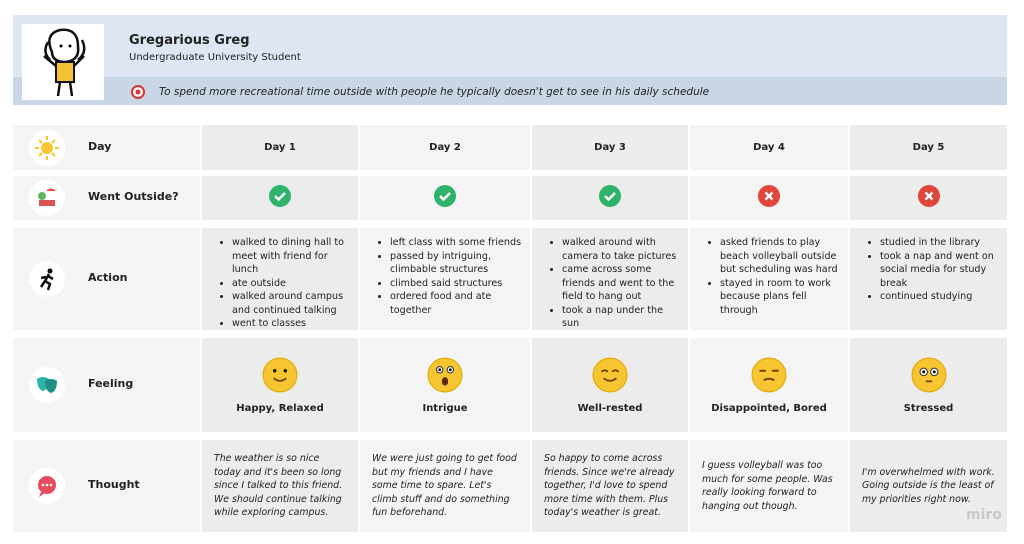  Describe the element at coordinates (928, 408) in the screenshot. I see `feeling-label: Stressed` at that location.